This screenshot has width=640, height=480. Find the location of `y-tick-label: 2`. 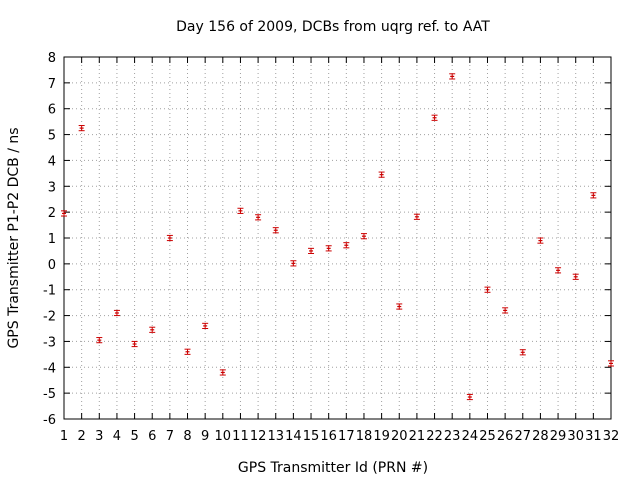

y-tick-label: 2 is located at coordinates (52, 213).